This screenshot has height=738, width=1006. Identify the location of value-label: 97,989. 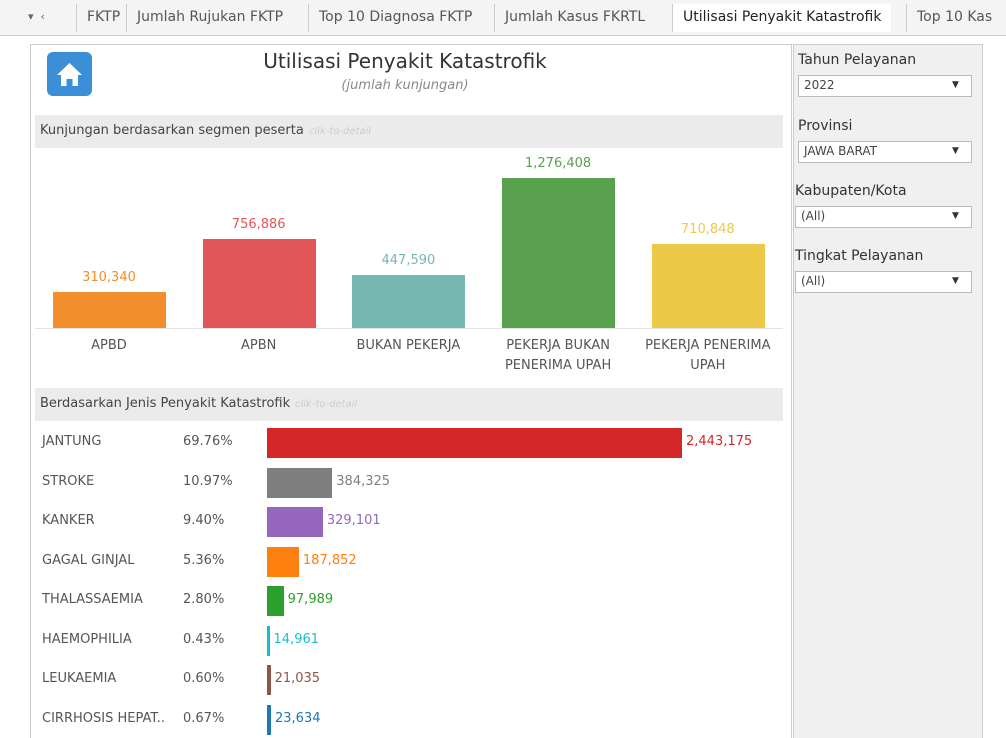
(310, 599).